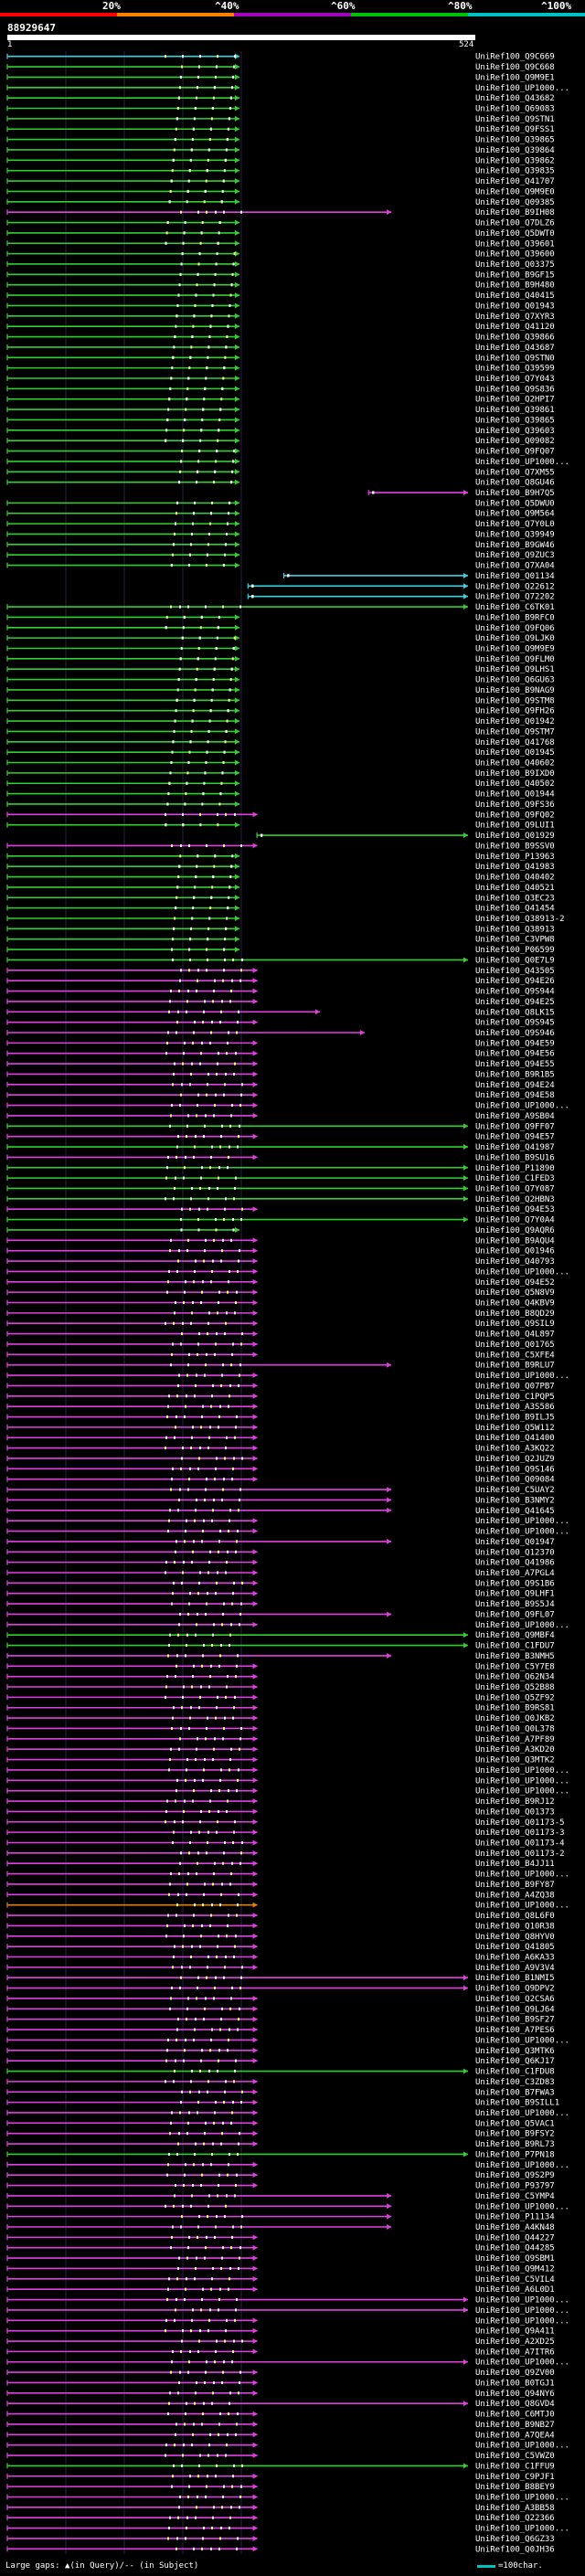 The height and width of the screenshot is (2576, 585). What do you see at coordinates (515, 1002) in the screenshot?
I see `hit-label: UniRef100_Q94E25` at bounding box center [515, 1002].